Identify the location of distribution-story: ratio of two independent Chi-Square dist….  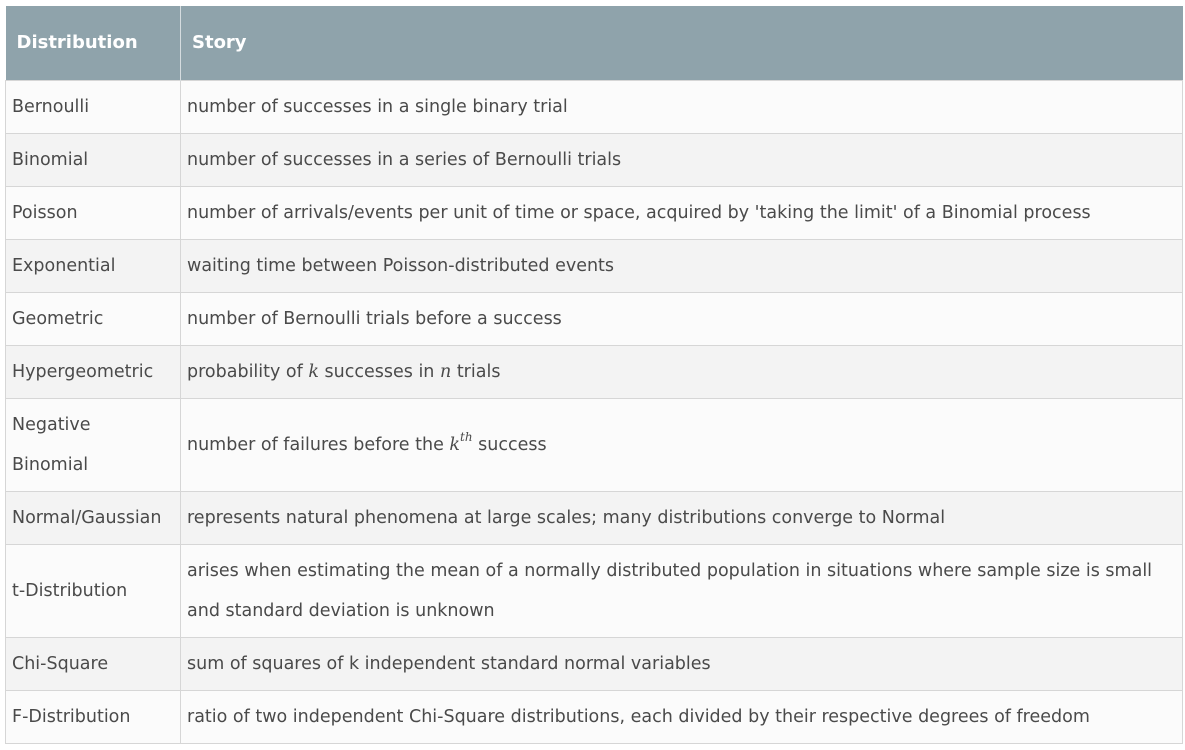
(681, 716).